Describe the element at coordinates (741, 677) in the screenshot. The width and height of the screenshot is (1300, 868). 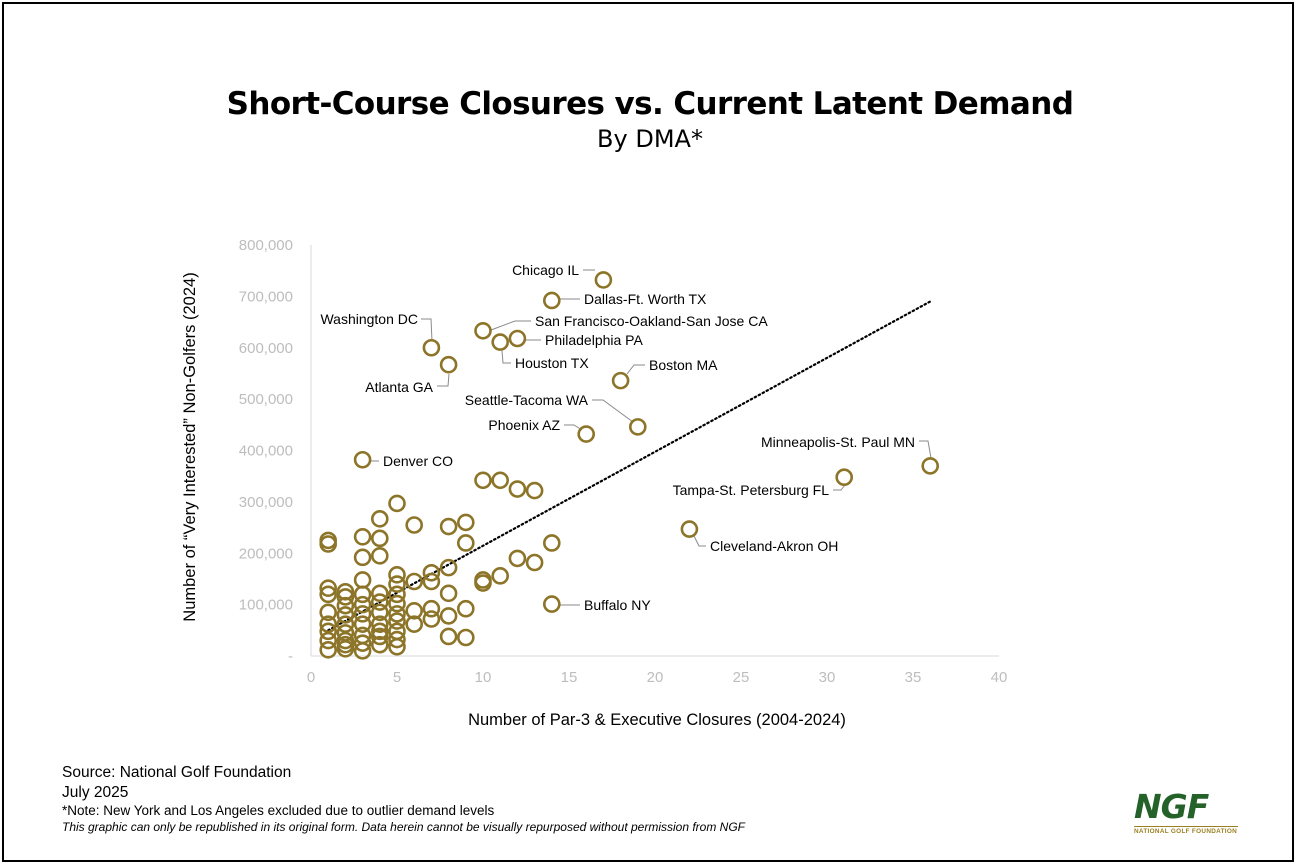
I see `x-tick-label: 25` at that location.